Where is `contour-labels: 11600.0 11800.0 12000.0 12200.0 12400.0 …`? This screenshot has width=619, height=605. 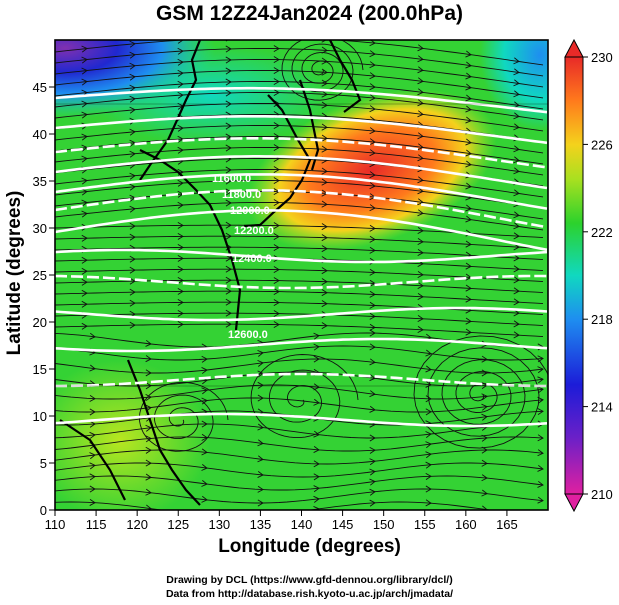
contour-labels: 11600.0 11800.0 12000.0 12200.0 12400.0 … is located at coordinates (243, 257).